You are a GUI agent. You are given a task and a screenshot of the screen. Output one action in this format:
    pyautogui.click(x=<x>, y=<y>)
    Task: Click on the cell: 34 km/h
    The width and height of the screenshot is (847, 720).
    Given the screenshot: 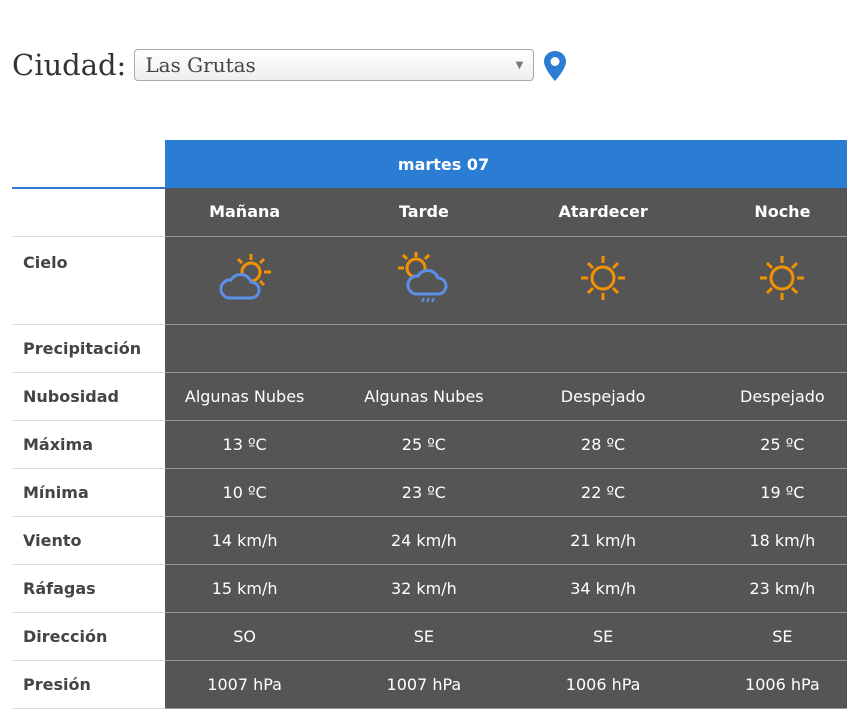 What is the action you would take?
    pyautogui.click(x=613, y=588)
    